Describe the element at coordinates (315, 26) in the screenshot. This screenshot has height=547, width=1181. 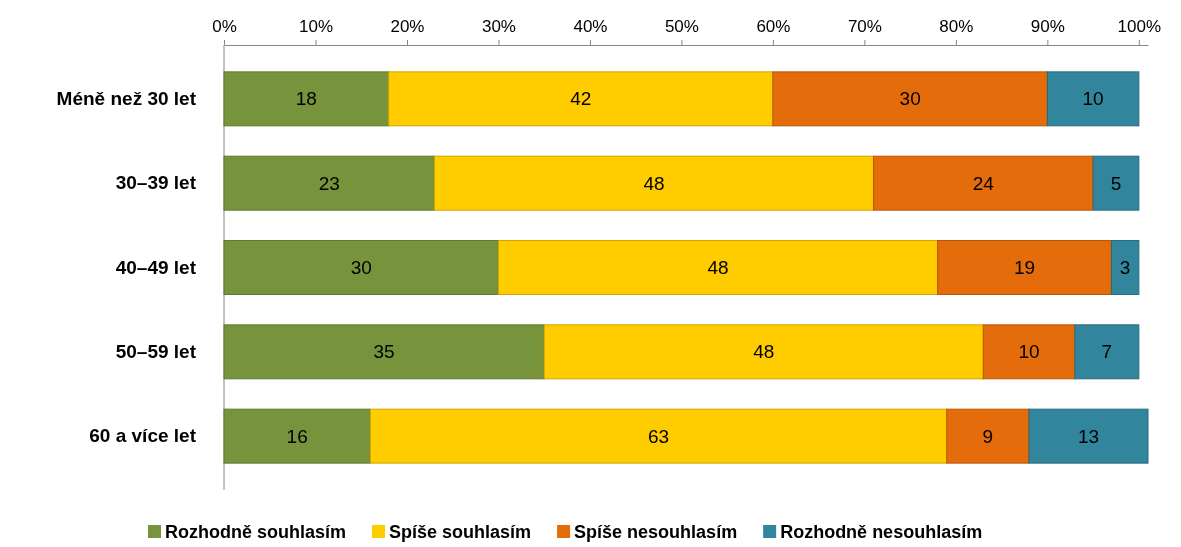
I see `x-tick-label: 10%` at that location.